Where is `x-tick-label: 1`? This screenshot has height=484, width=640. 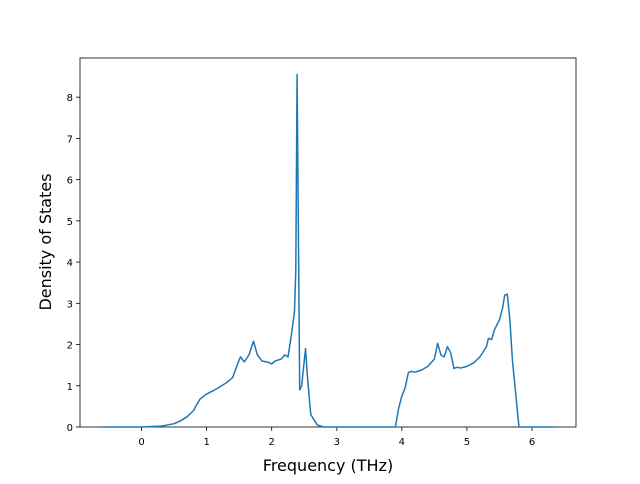
x-tick-label: 1 is located at coordinates (206, 442).